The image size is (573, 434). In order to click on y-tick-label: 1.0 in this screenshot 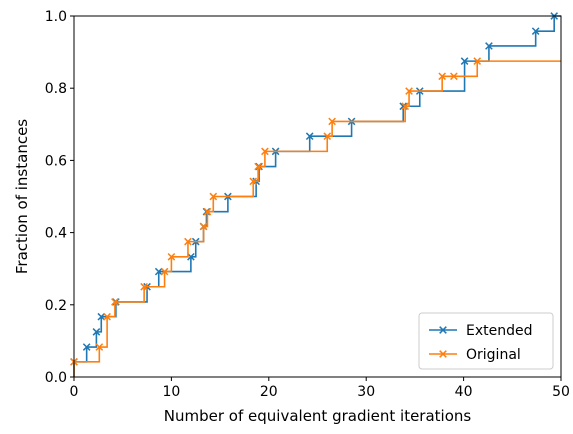, I will do `click(56, 17)`.